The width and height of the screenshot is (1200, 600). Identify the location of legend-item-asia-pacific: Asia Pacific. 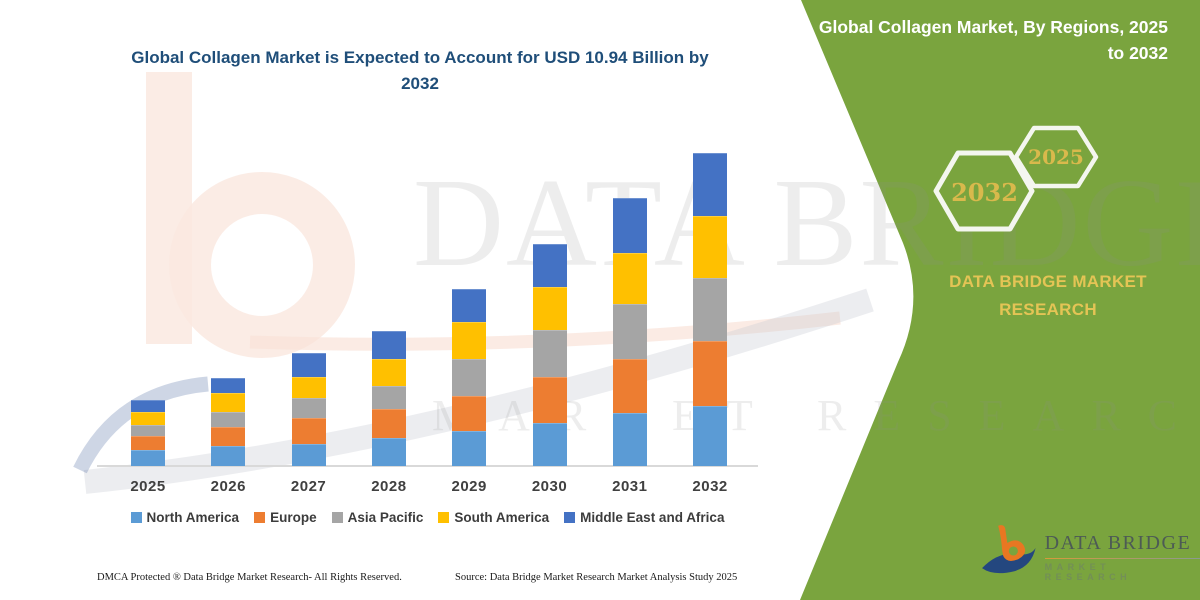
(377, 517).